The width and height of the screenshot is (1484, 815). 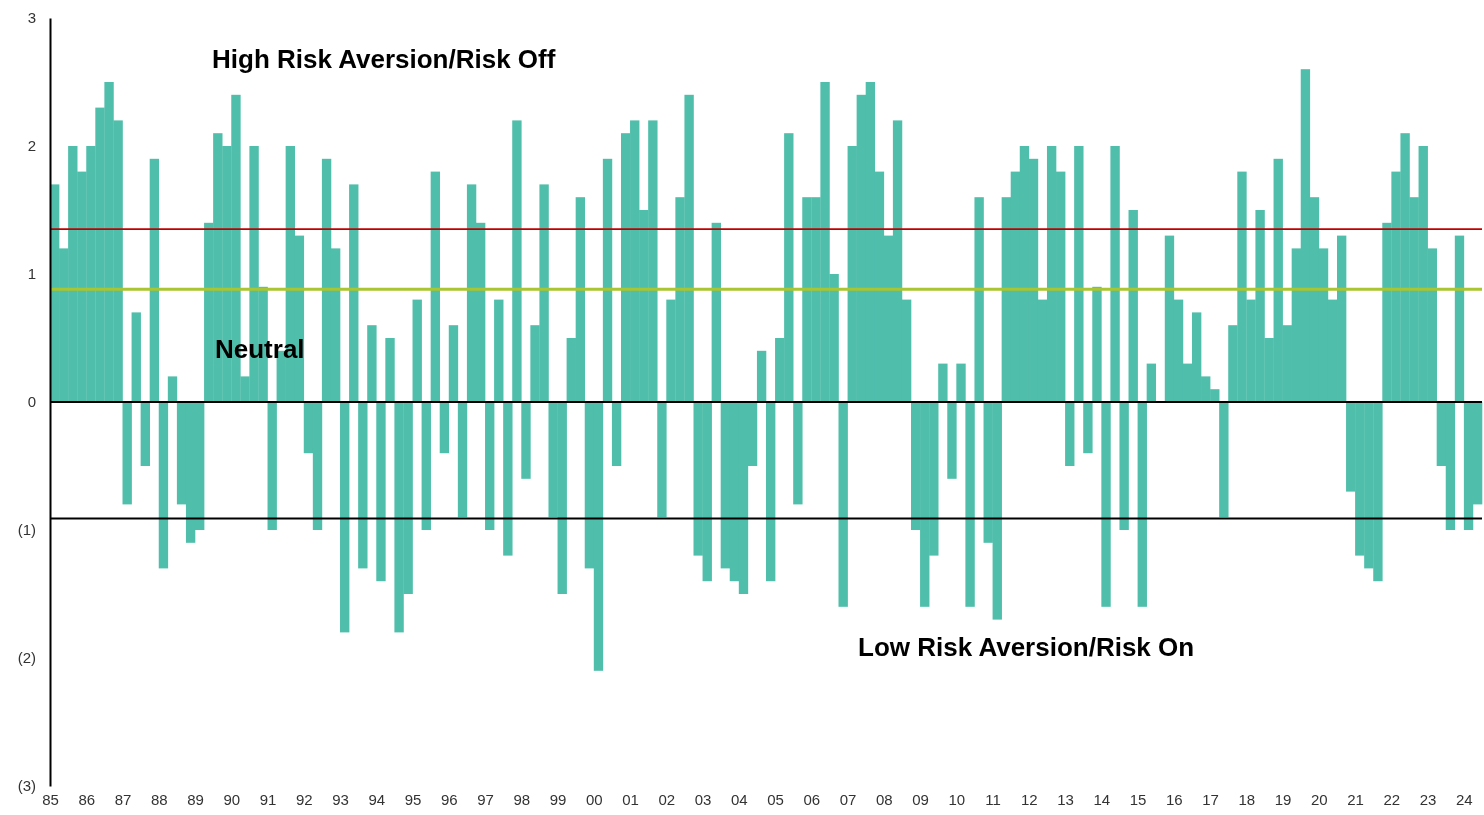 What do you see at coordinates (1210, 799) in the screenshot?
I see `x-tick-label: 17` at bounding box center [1210, 799].